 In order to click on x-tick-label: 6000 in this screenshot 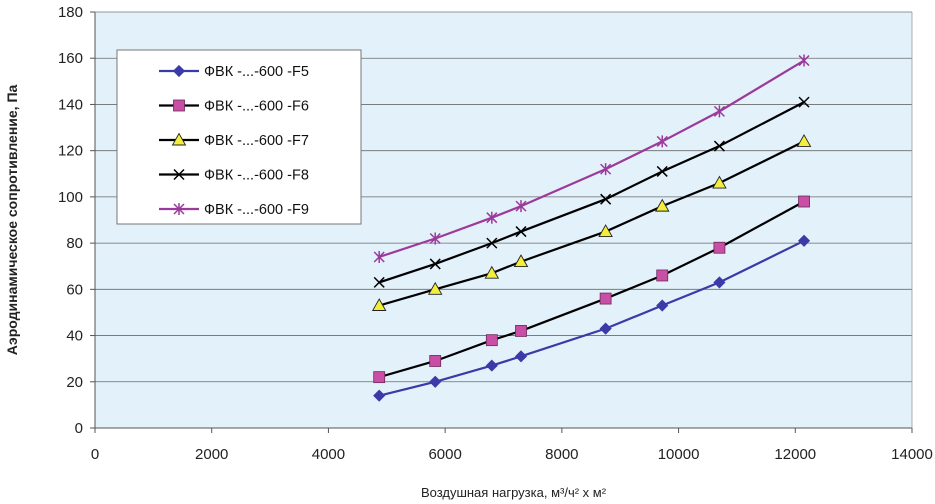, I will do `click(444, 454)`.